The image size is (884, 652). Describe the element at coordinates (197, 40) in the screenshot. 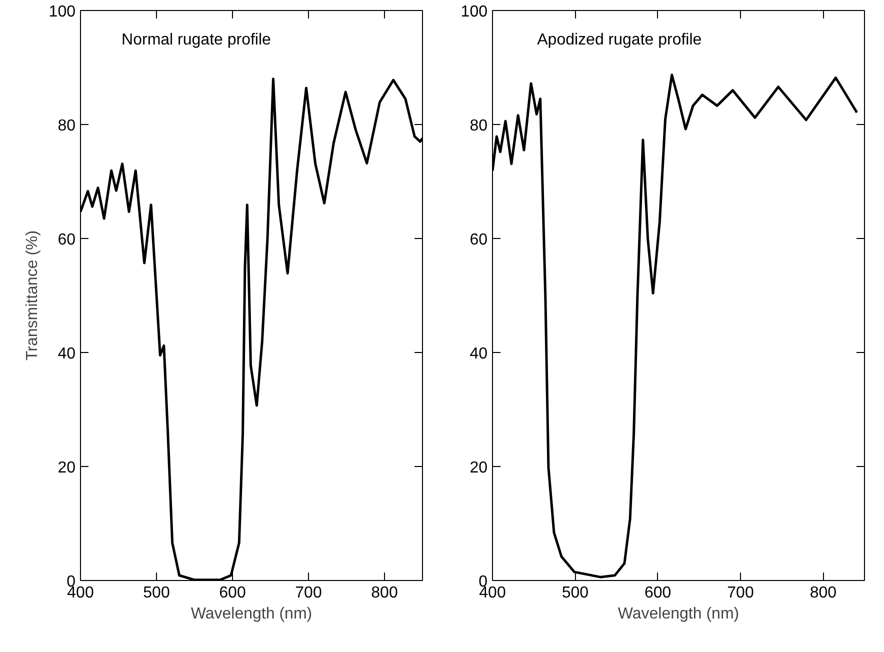

I see `text: Normal rugate profile` at that location.